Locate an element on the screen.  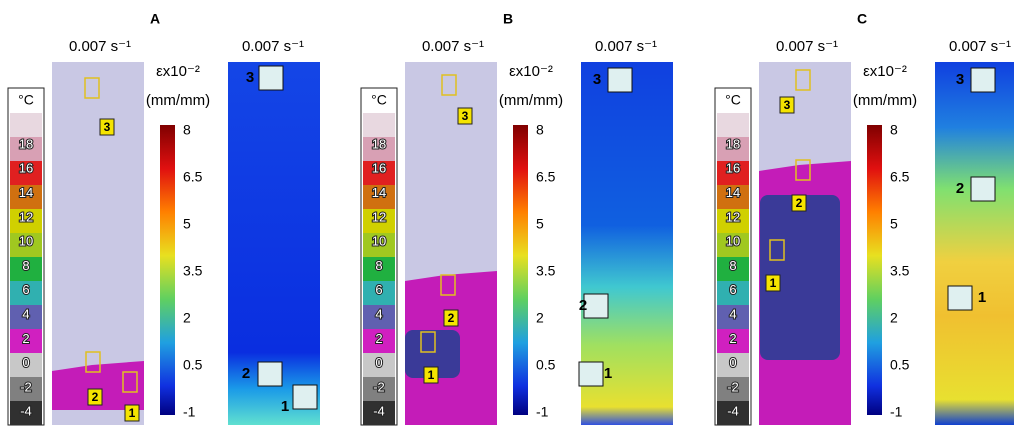
strain-colorbar is located at coordinates (874, 270).